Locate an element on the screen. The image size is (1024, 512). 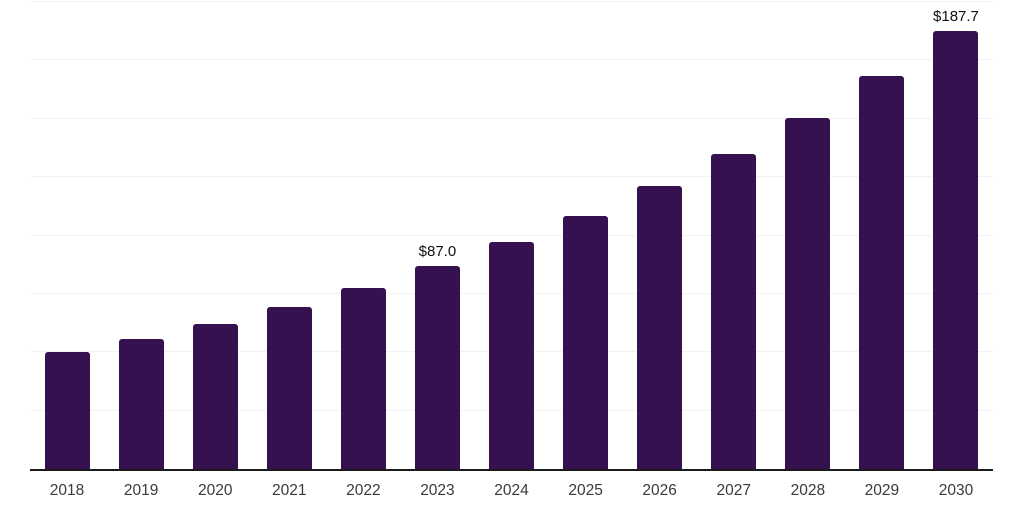
bar-column-2029 is located at coordinates (882, 235).